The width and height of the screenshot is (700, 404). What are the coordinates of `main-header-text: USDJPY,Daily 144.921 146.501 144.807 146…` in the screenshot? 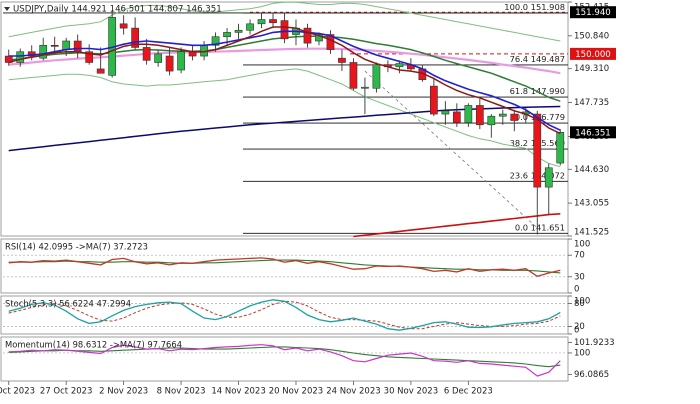 It's located at (117, 10).